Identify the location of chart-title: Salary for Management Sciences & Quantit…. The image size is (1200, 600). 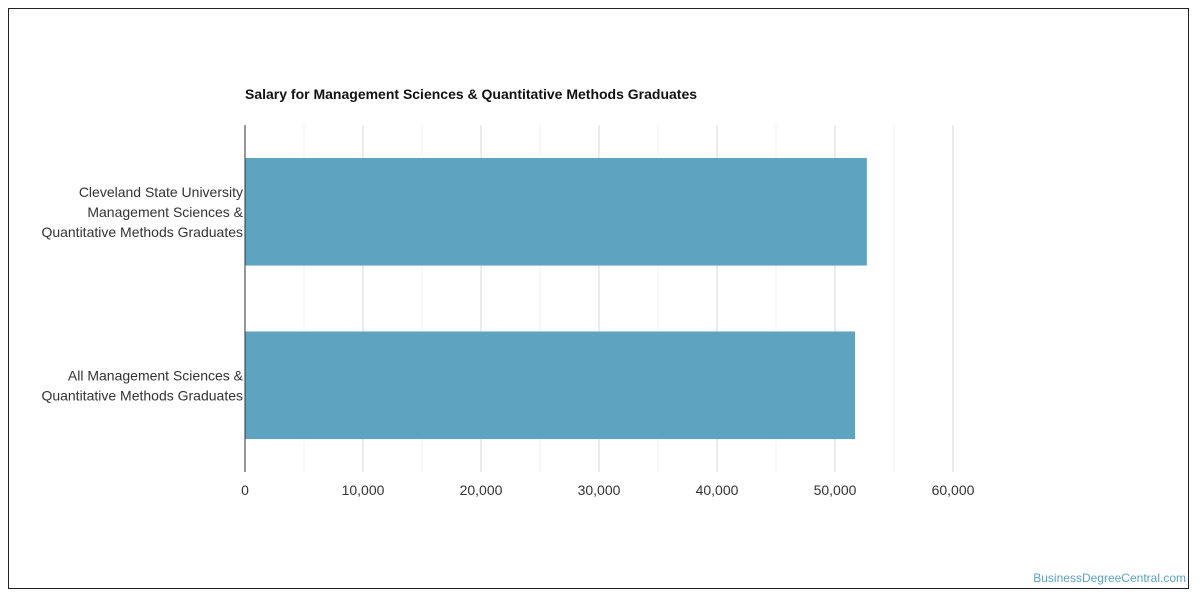
(471, 94).